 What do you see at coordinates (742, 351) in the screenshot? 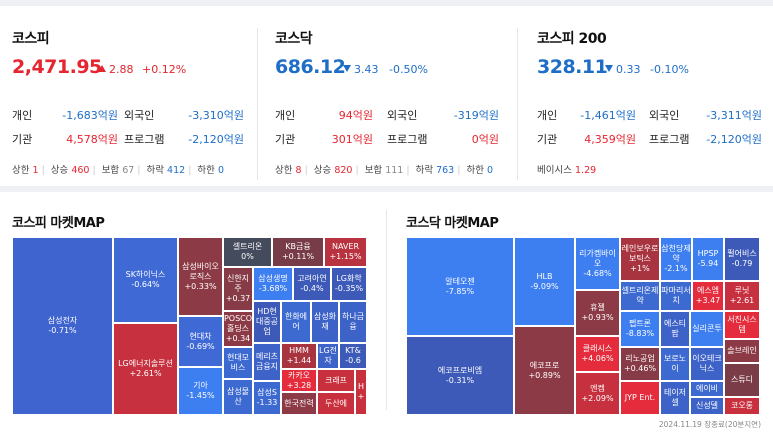
I see `treemap-cell: 솔브레인` at bounding box center [742, 351].